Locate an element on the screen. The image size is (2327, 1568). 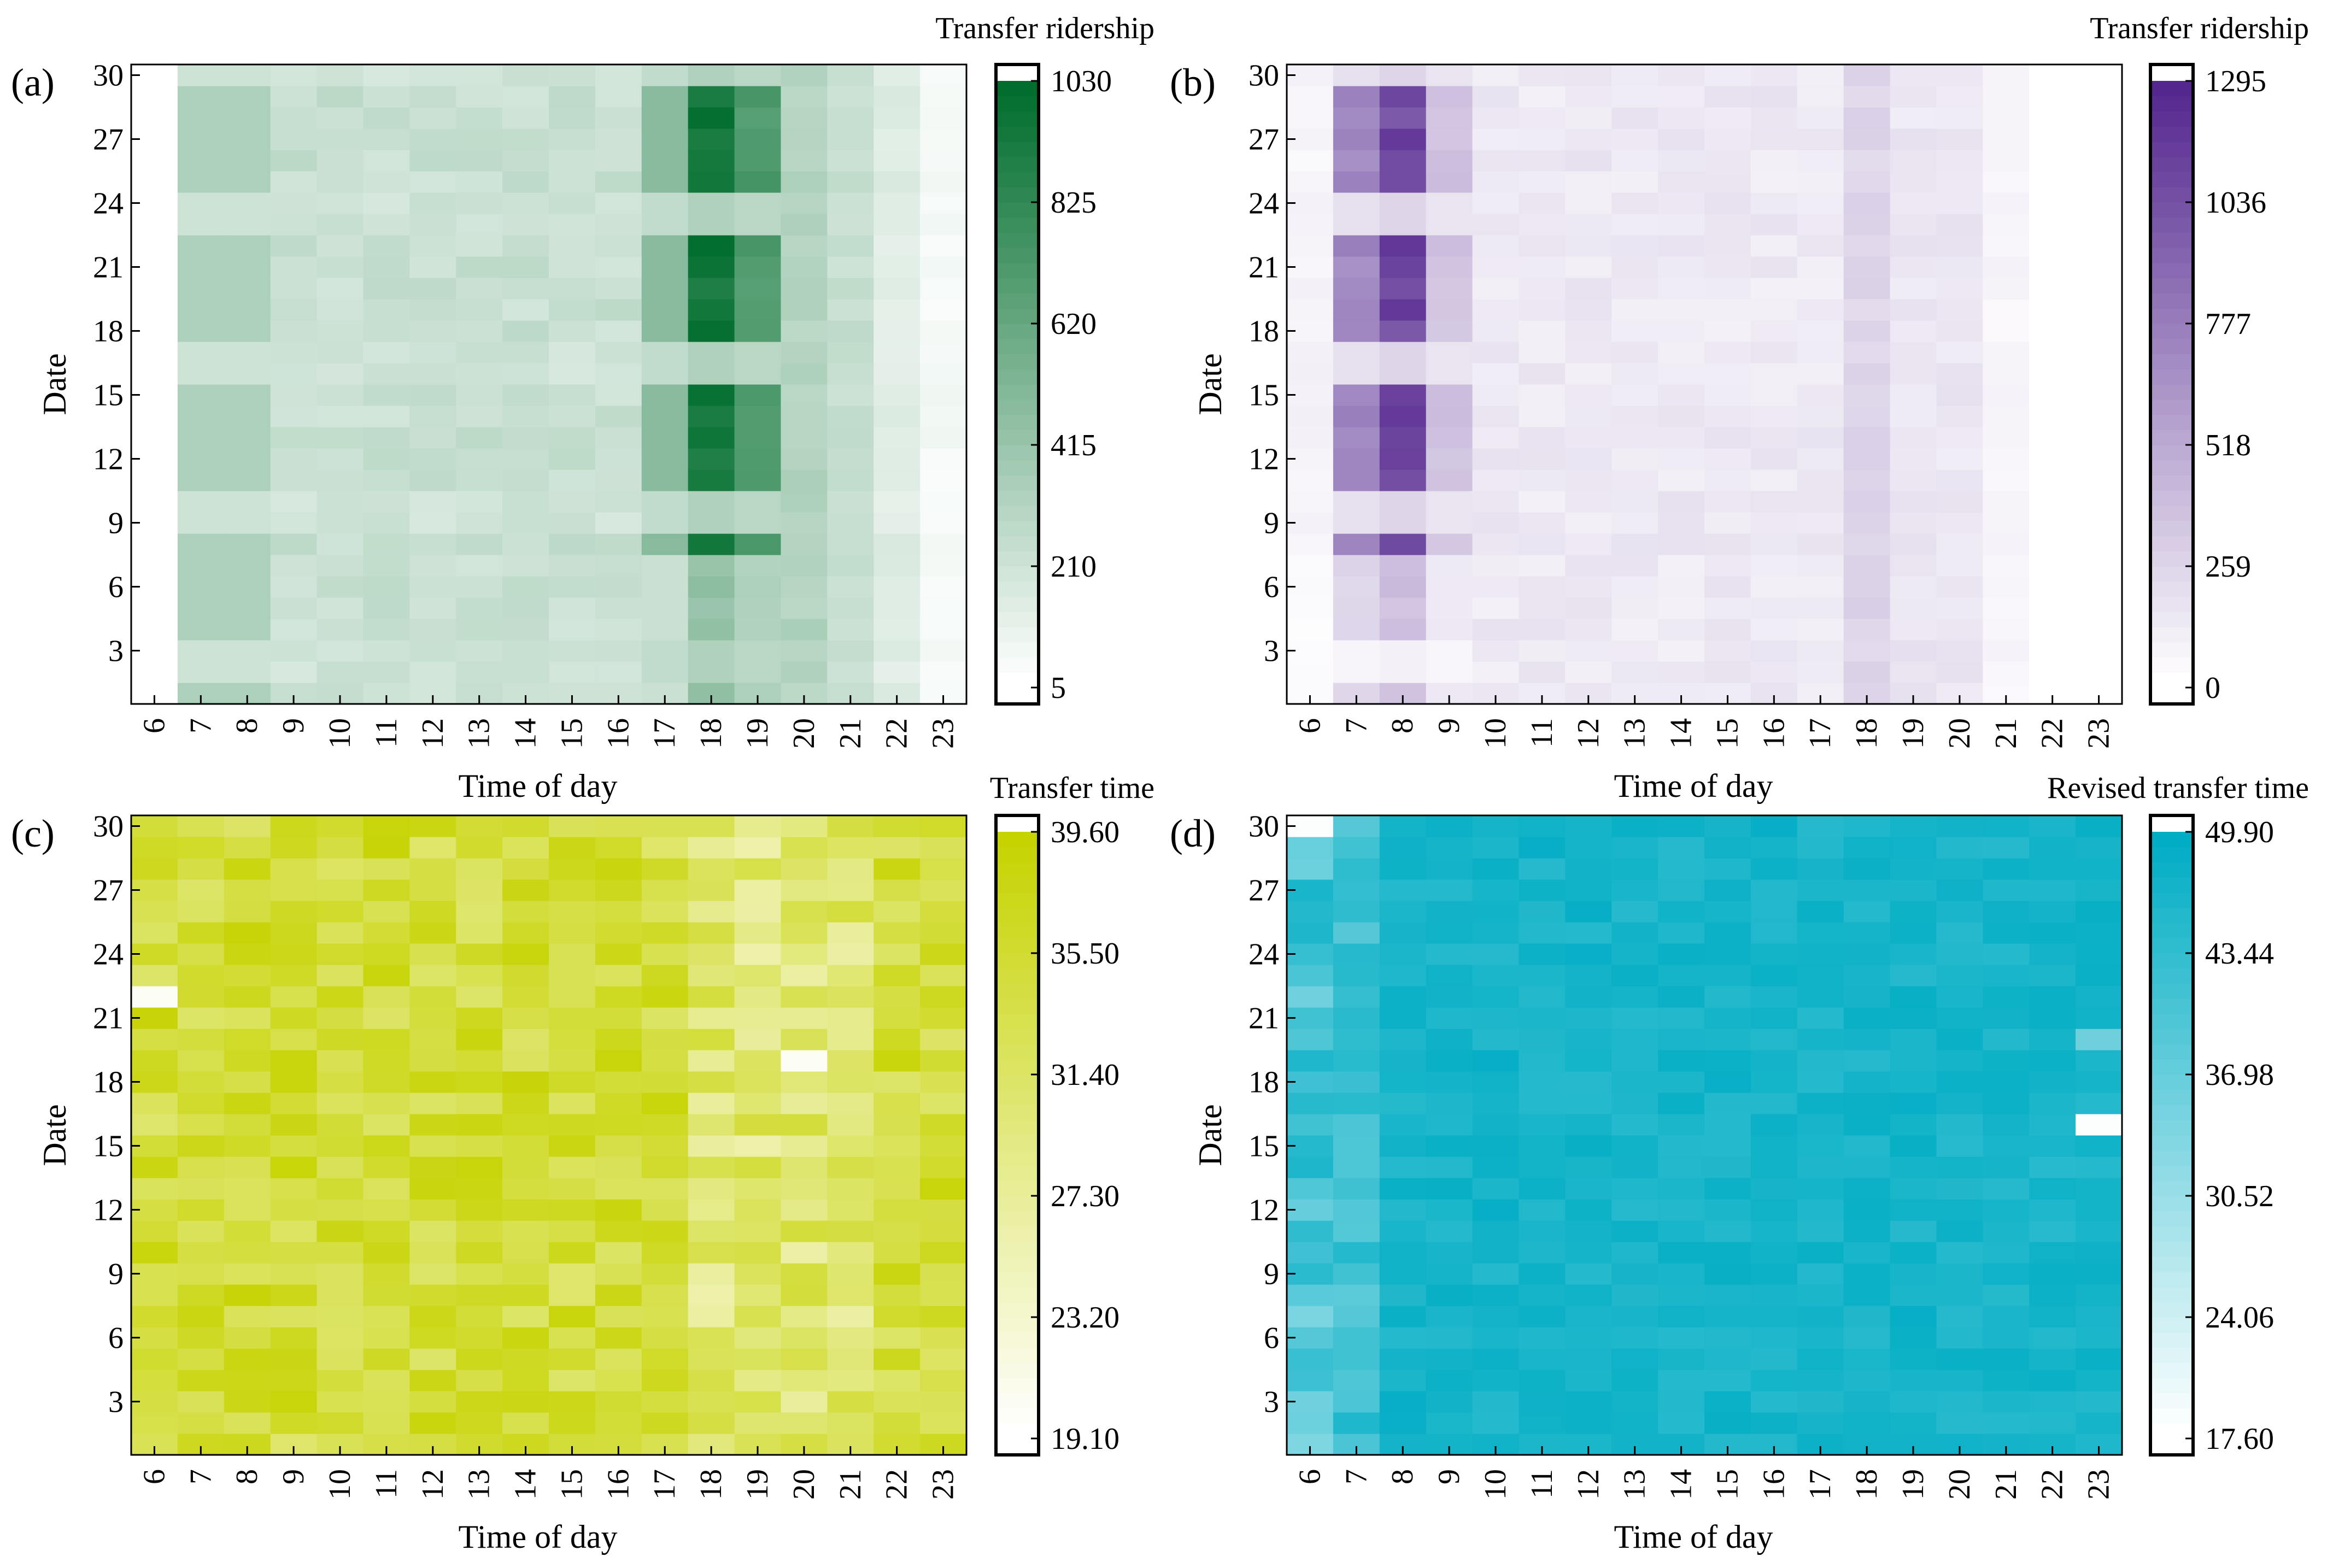
panel-label: (a) is located at coordinates (33, 82).